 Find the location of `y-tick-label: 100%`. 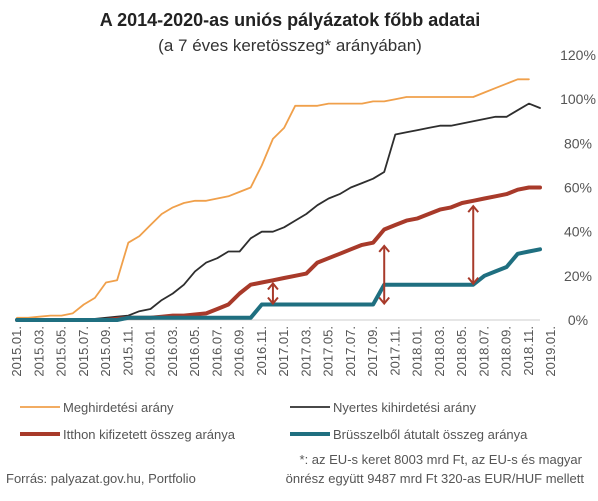

y-tick-label: 100% is located at coordinates (578, 99).